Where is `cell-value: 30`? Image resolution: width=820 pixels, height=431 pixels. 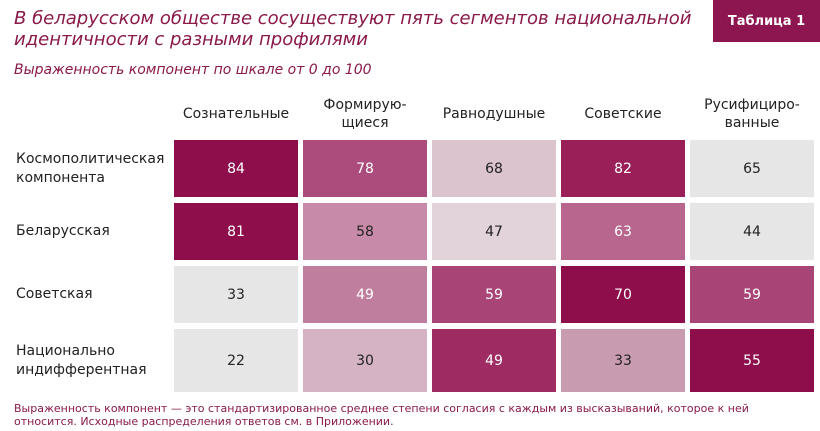 cell-value: 30 is located at coordinates (365, 360).